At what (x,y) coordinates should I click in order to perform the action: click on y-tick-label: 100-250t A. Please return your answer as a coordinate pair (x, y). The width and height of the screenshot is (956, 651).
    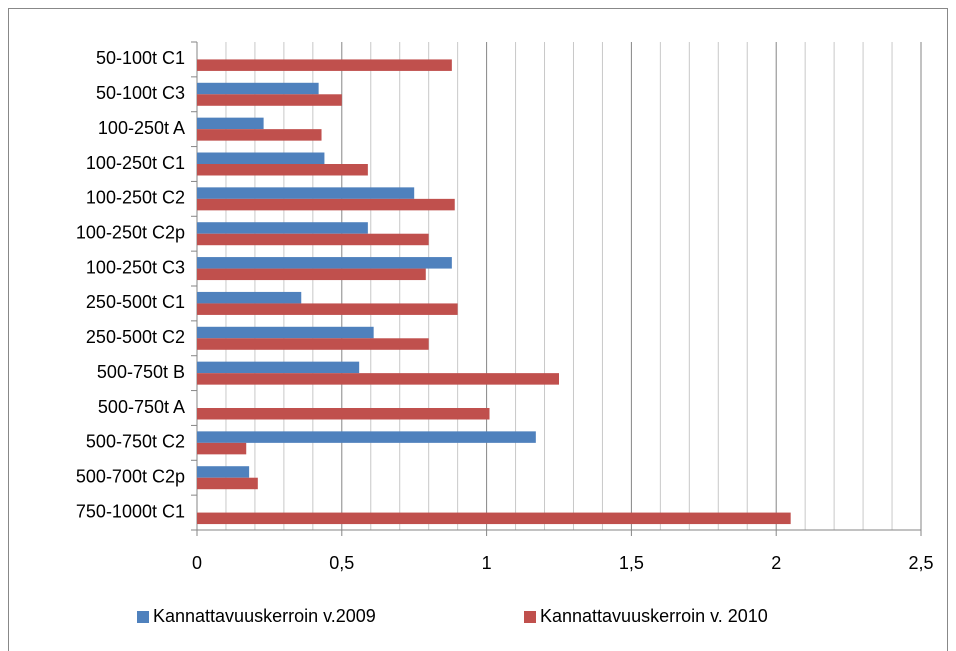
    Looking at the image, I should click on (141, 128).